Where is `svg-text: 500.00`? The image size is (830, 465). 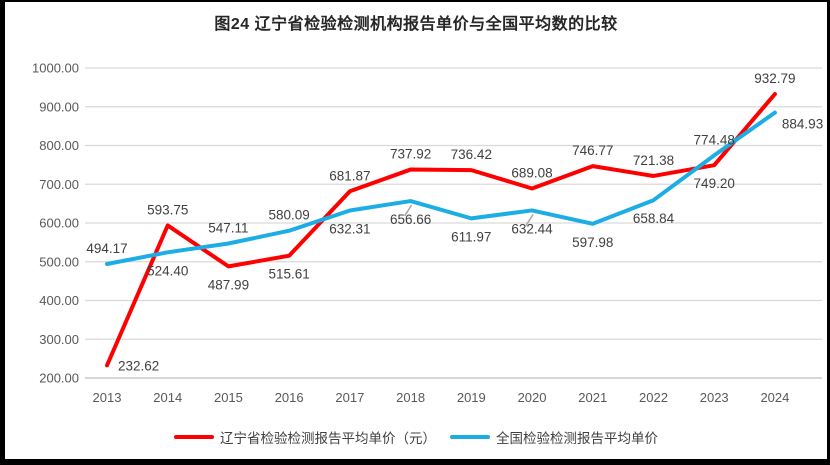 svg-text: 500.00 is located at coordinates (59, 261).